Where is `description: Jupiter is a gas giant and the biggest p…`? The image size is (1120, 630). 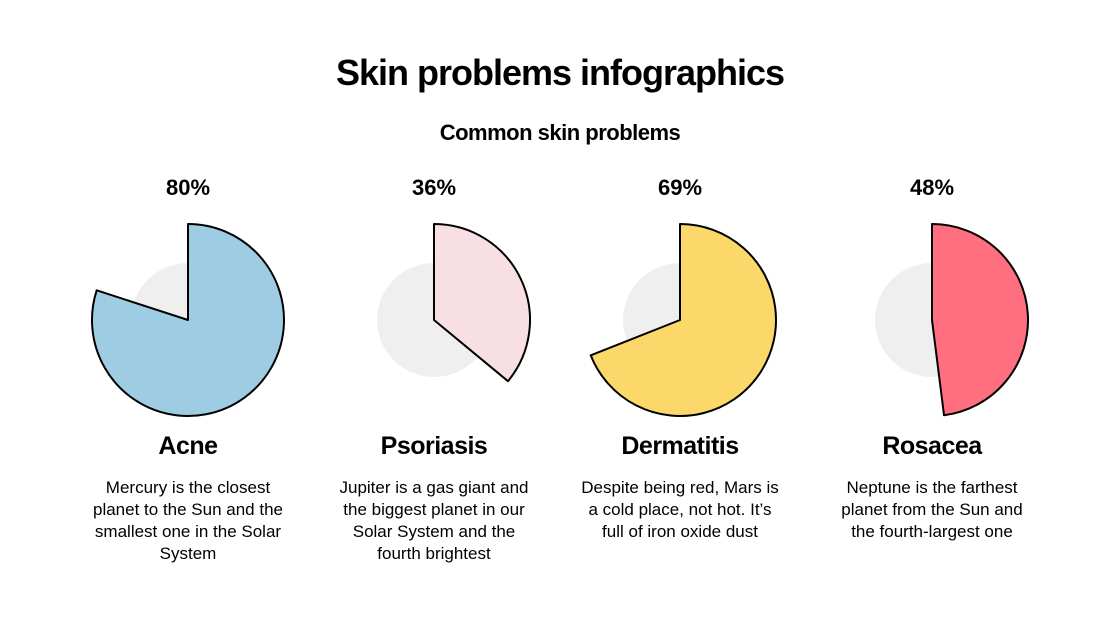
description: Jupiter is a gas giant and the biggest p… is located at coordinates (434, 520).